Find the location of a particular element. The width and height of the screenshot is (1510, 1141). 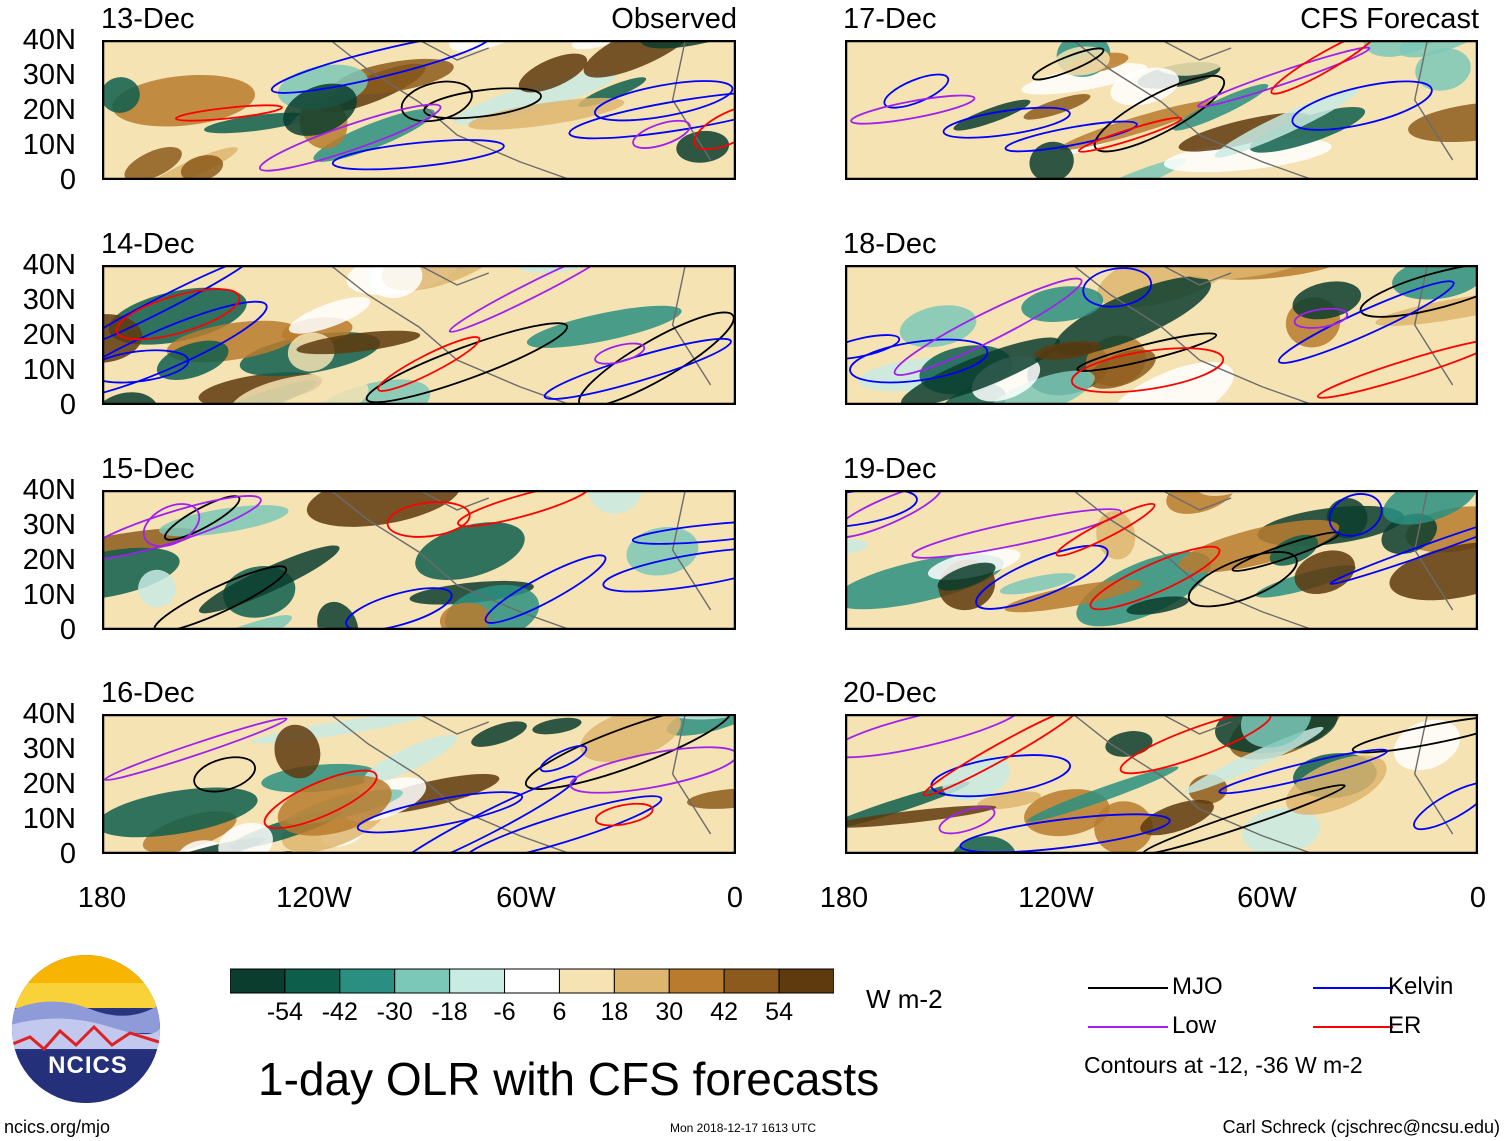

lat-label-row3-3: 10N is located at coordinates (49, 595).